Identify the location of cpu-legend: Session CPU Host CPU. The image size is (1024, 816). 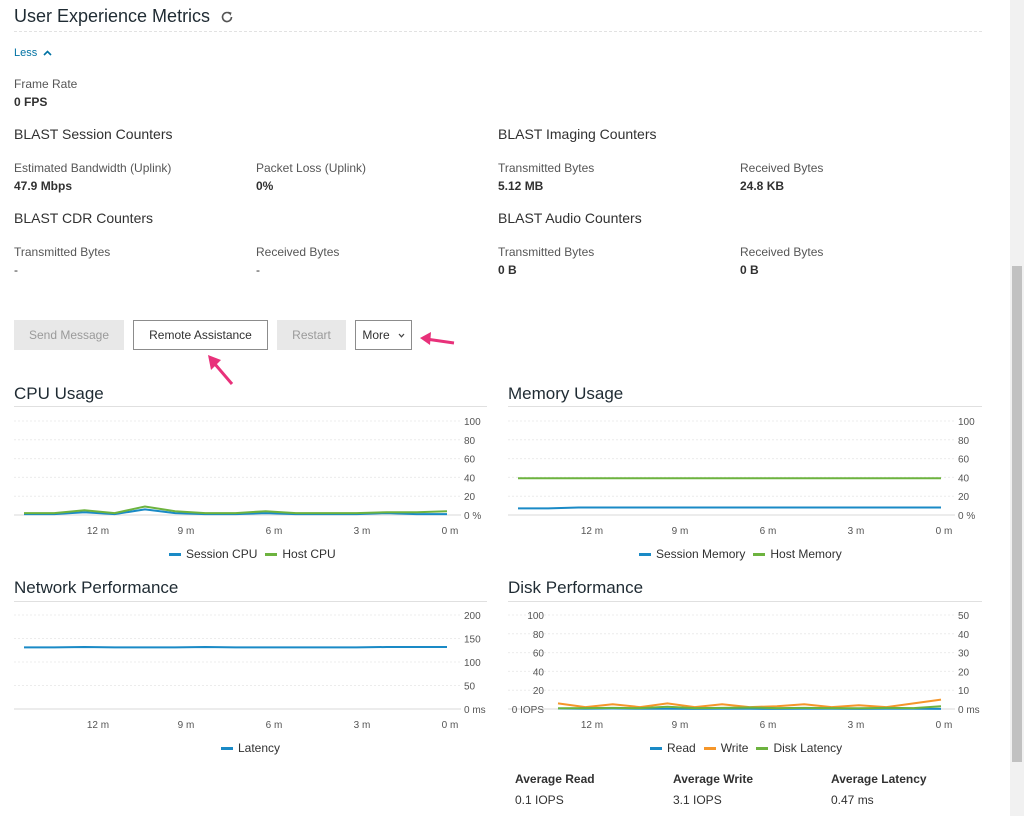
(252, 554).